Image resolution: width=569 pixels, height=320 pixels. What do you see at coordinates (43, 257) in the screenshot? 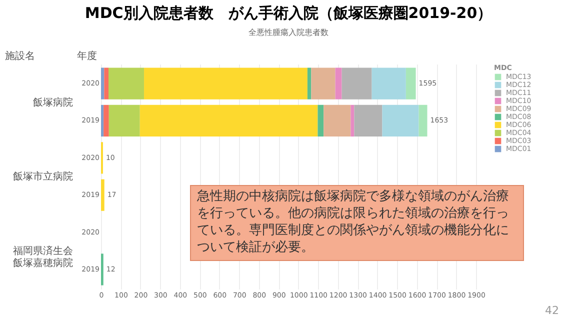
I see `text: 福岡県済生会飯塚嘉穂病院` at bounding box center [43, 257].